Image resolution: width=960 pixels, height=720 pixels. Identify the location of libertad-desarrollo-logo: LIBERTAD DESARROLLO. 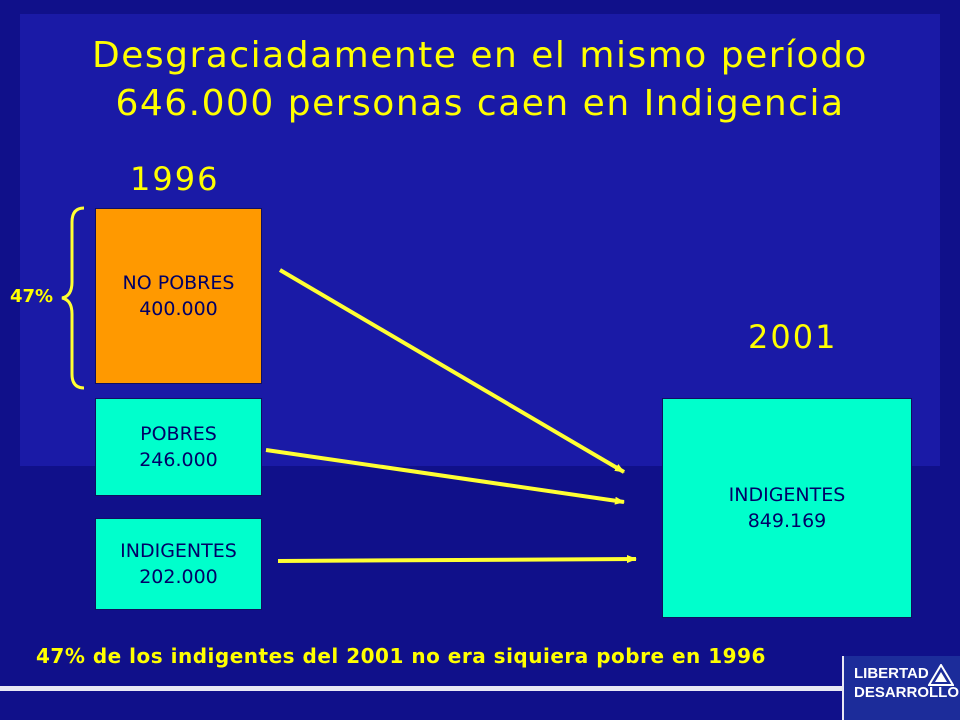
(901, 688).